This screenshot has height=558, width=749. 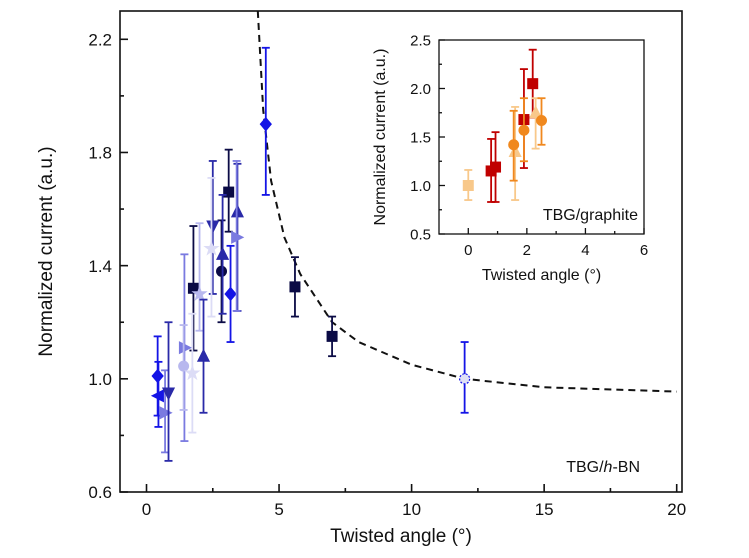 What do you see at coordinates (100, 153) in the screenshot?
I see `y-tick-label: 1.8` at bounding box center [100, 153].